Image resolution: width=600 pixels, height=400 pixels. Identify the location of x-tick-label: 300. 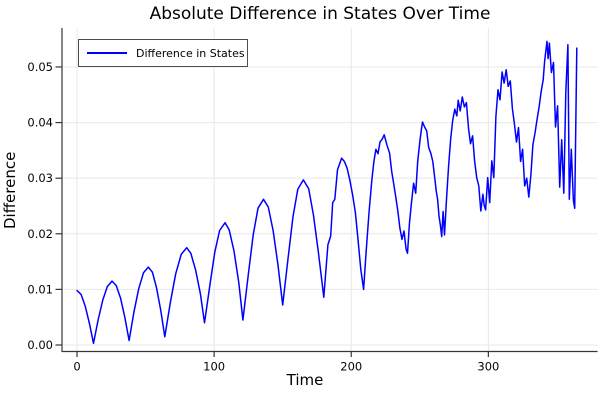
(488, 367).